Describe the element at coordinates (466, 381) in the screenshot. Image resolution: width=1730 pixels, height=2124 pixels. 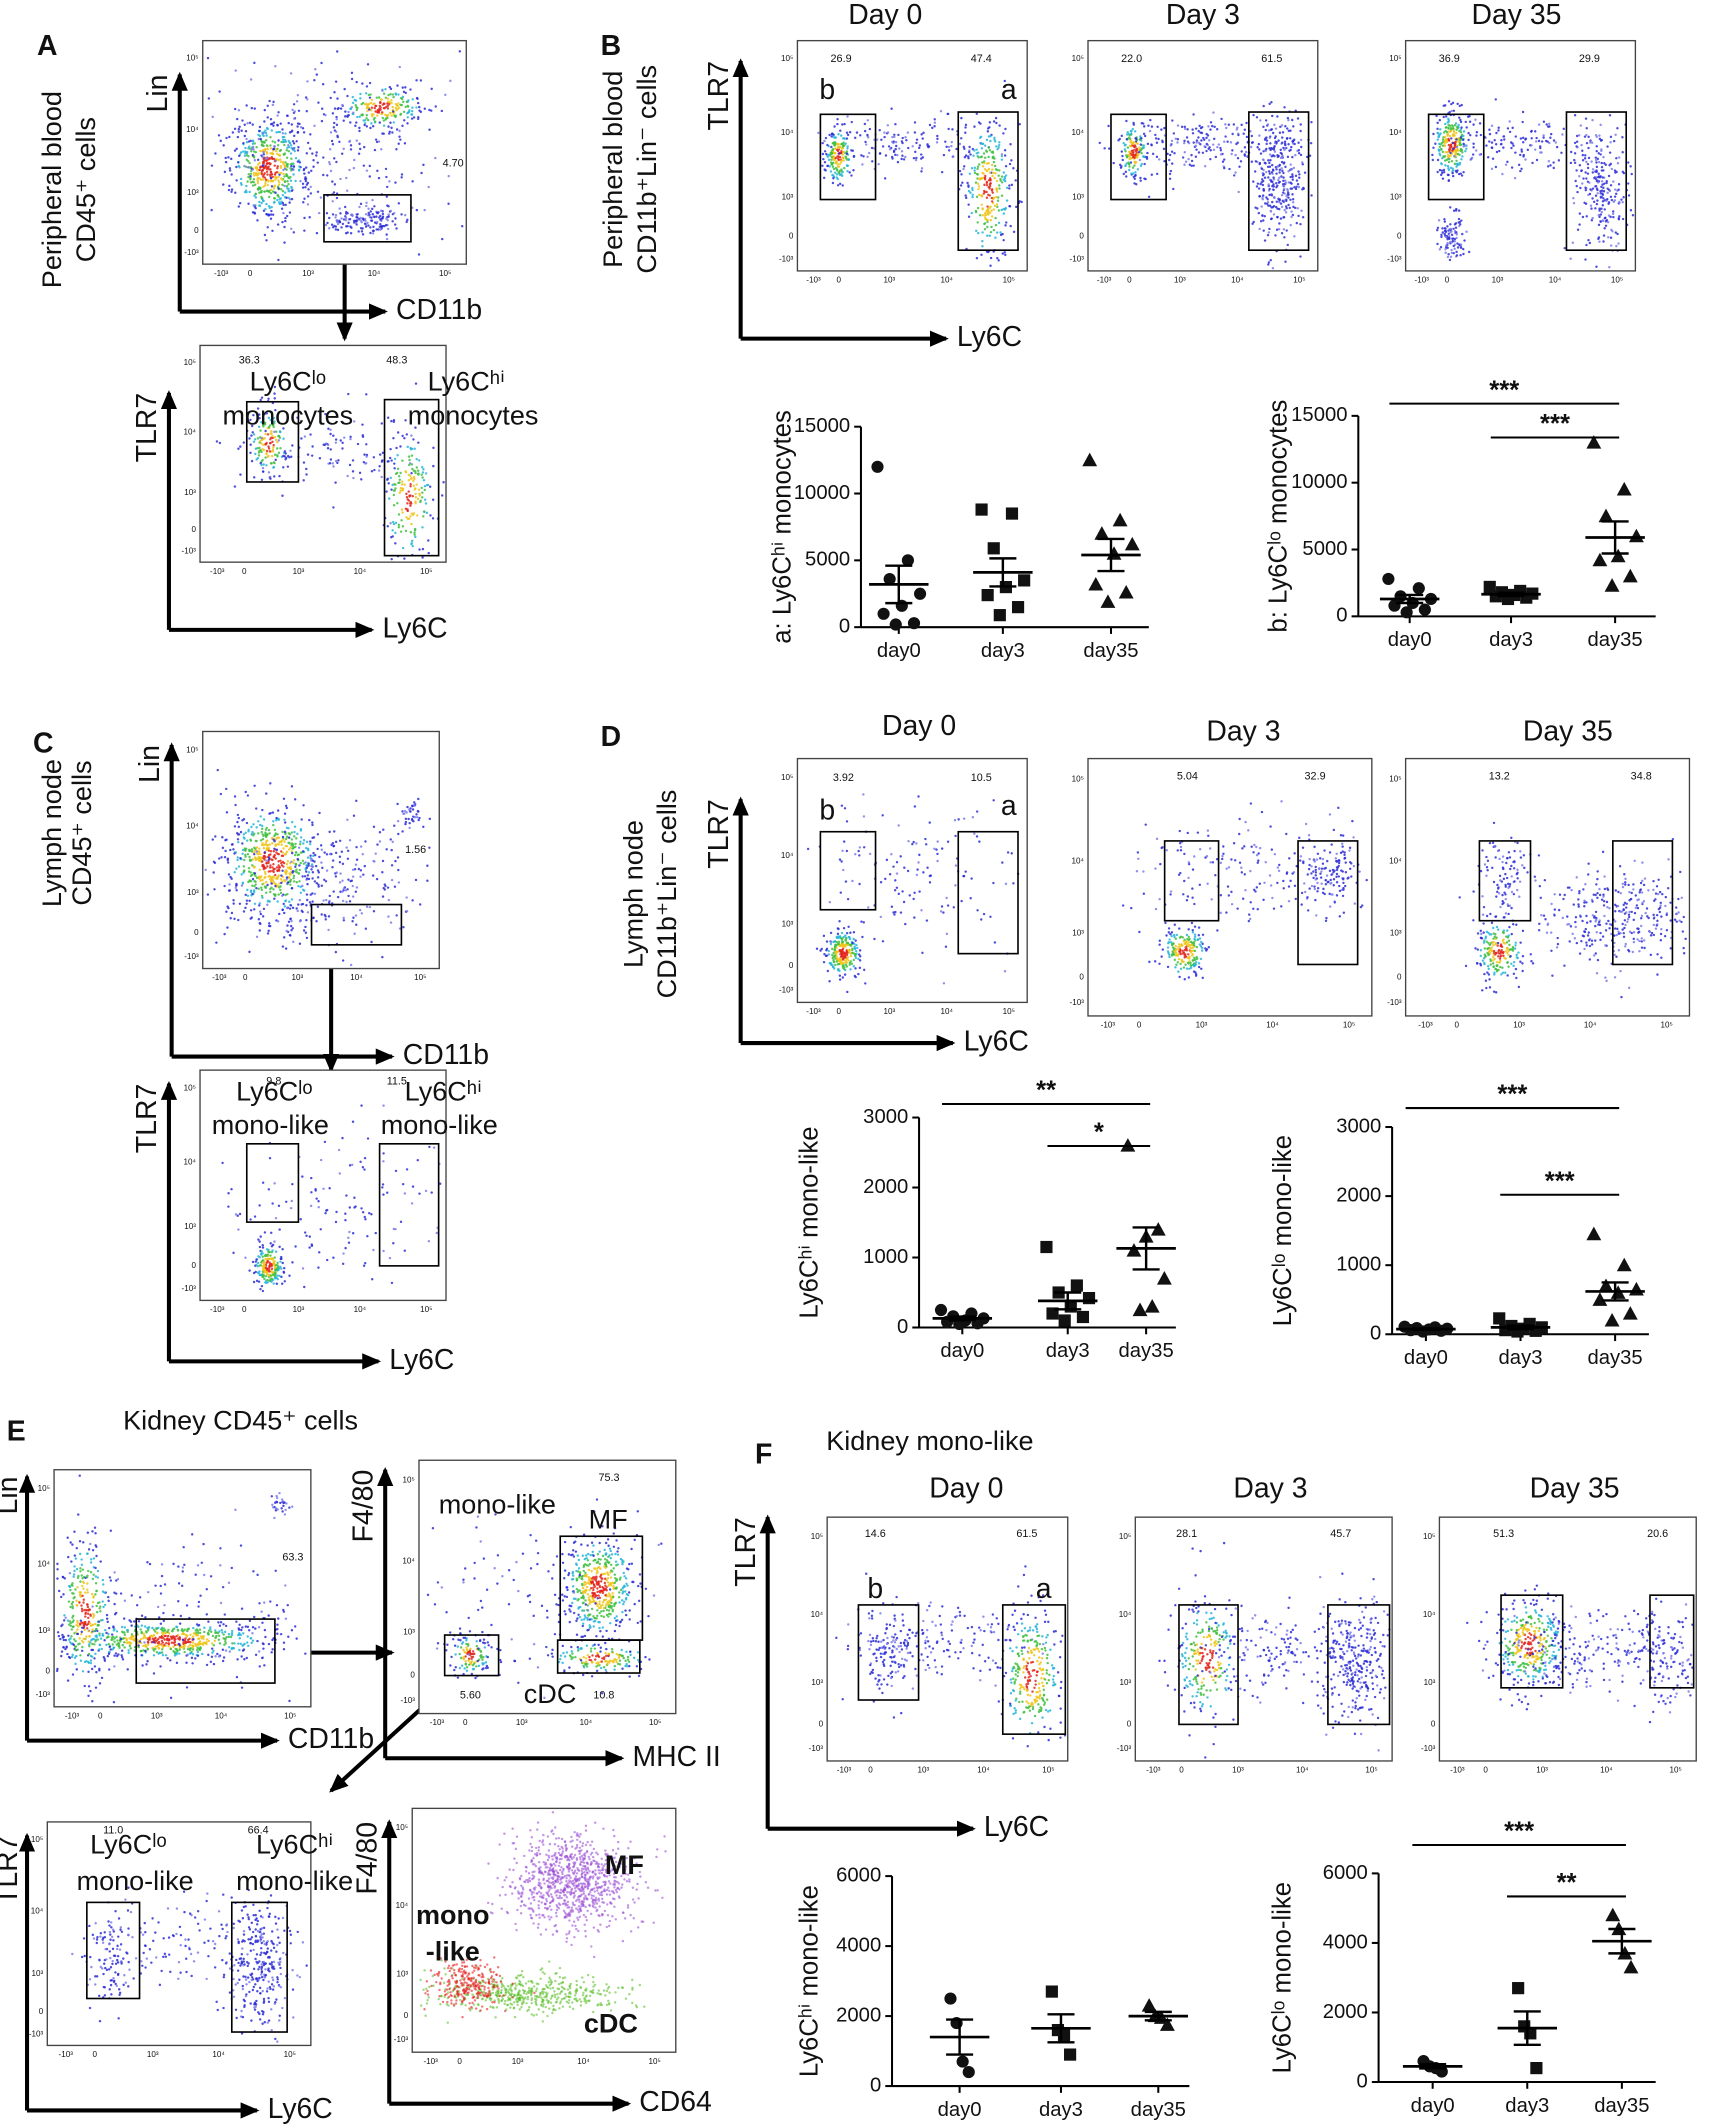
I see `gate-label: Ly6Cʰⁱ` at that location.